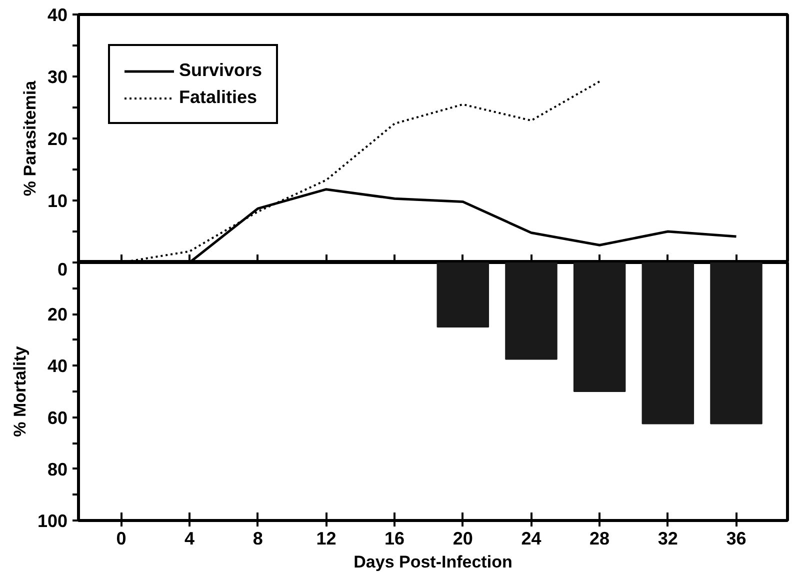  What do you see at coordinates (326, 538) in the screenshot?
I see `x-tick-label: 12` at bounding box center [326, 538].